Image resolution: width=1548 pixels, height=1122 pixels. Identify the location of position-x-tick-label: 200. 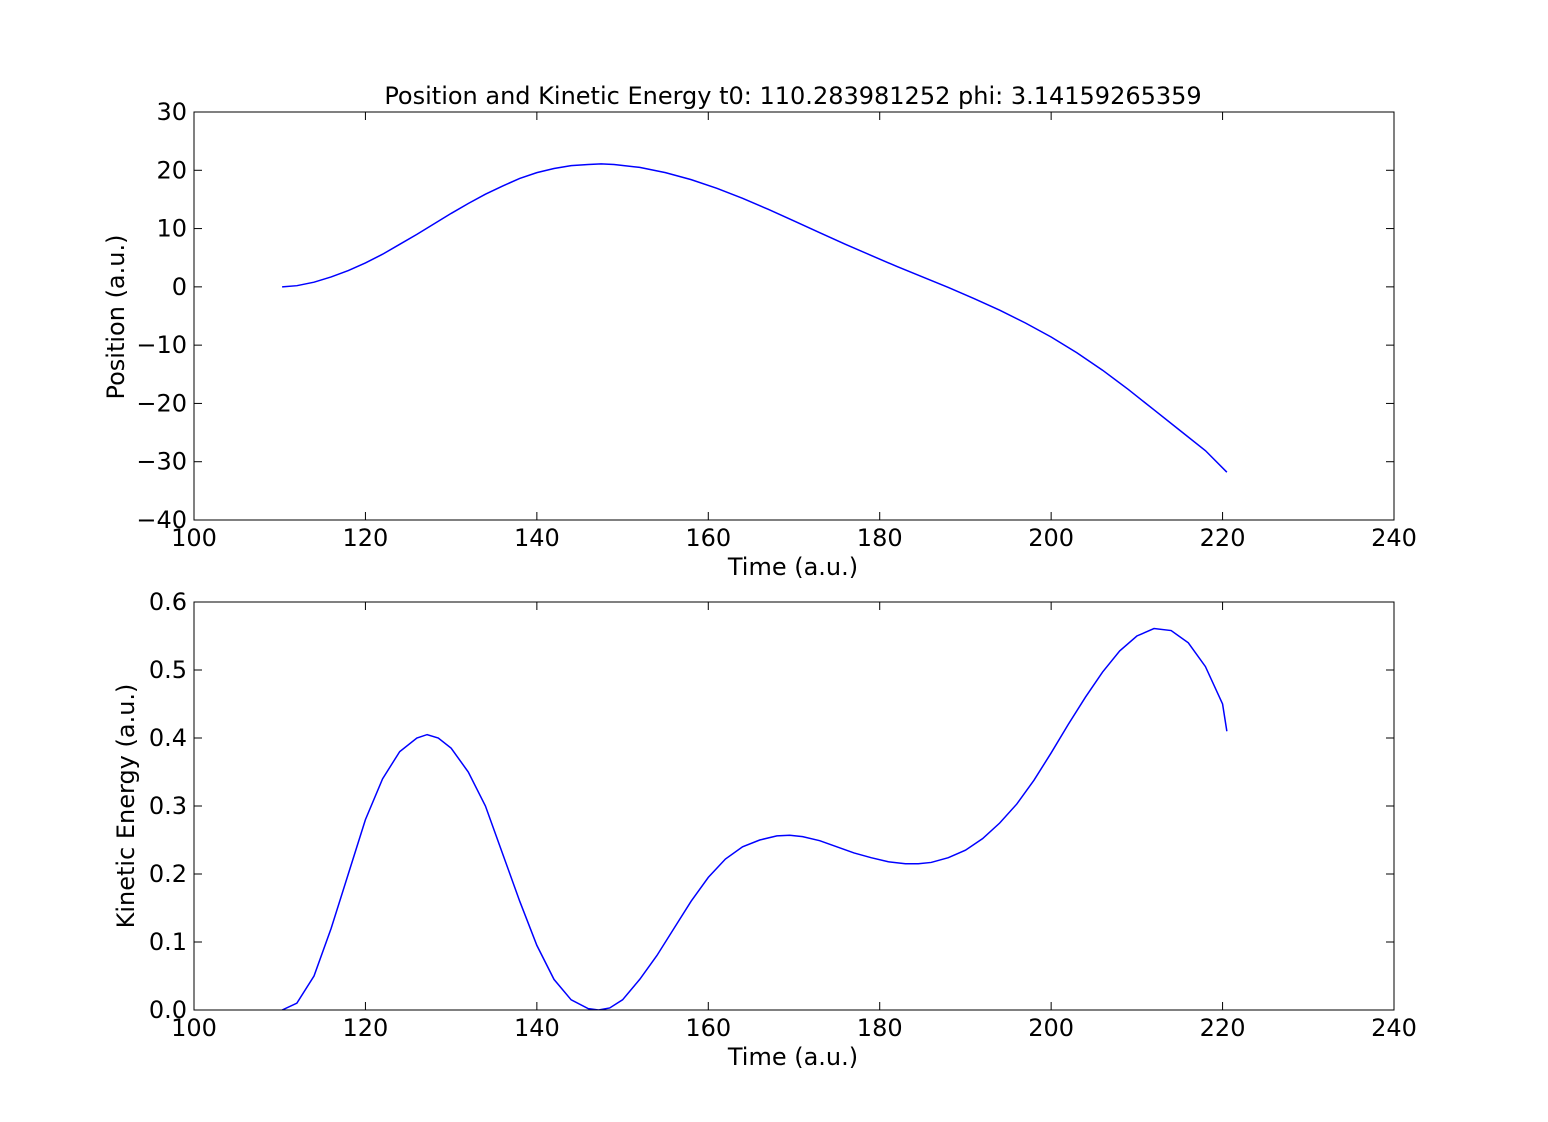
(1051, 538).